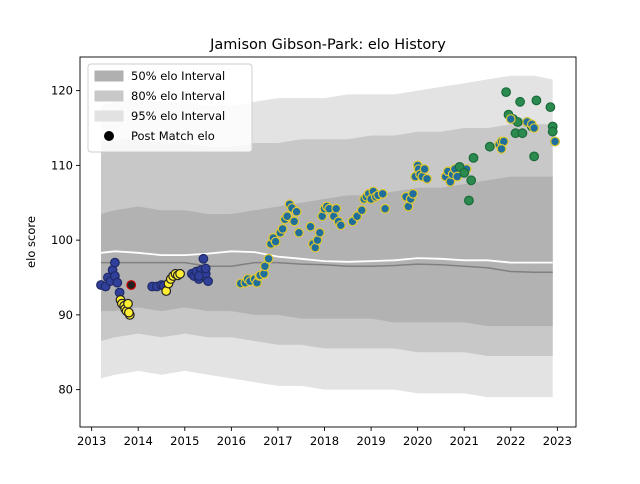  I want to click on y-tick-label-100: 100, so click(62, 240).